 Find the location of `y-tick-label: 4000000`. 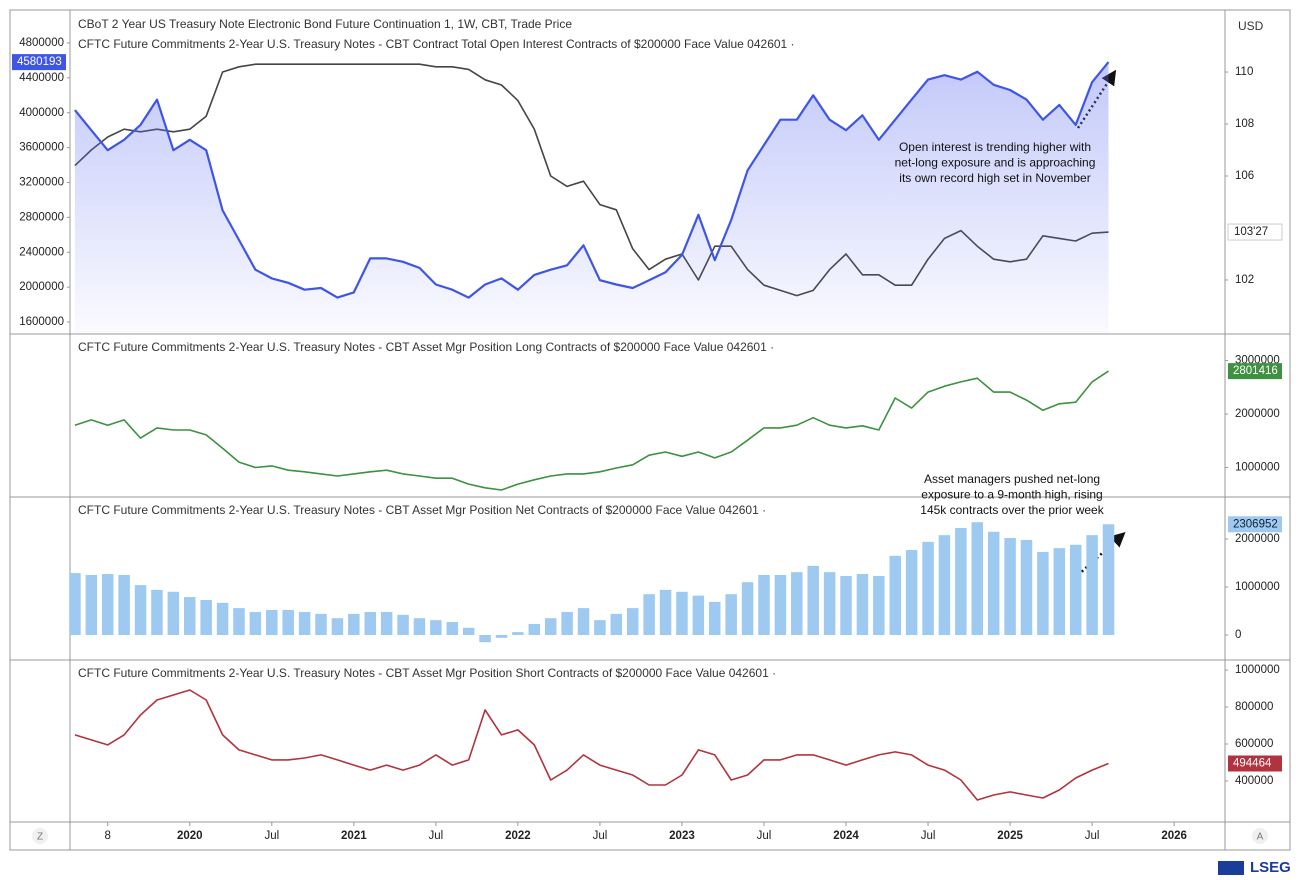

y-tick-label: 4000000 is located at coordinates (41, 113).